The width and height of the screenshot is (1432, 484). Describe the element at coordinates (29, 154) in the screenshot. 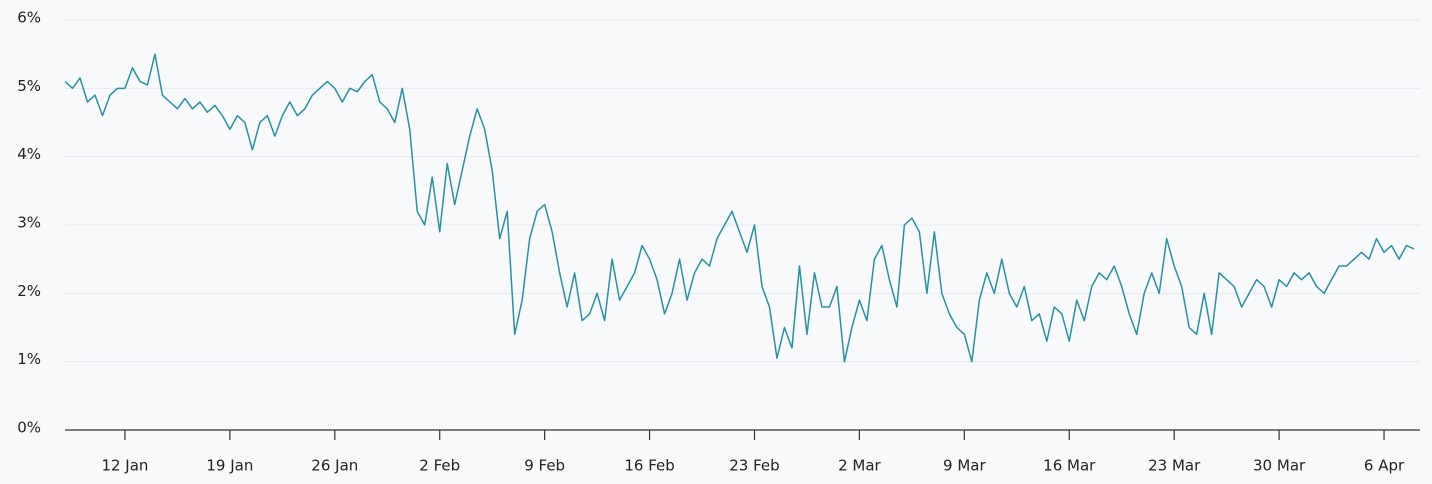

I see `y-tick-label: 4%` at that location.